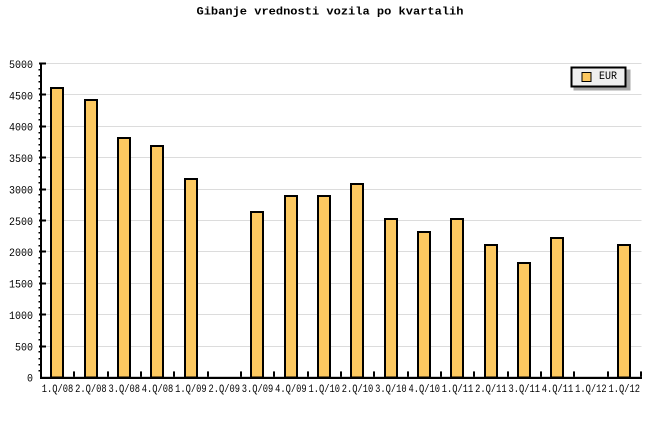 The image size is (660, 440). I want to click on svg-text: 4.Q/11, so click(558, 390).